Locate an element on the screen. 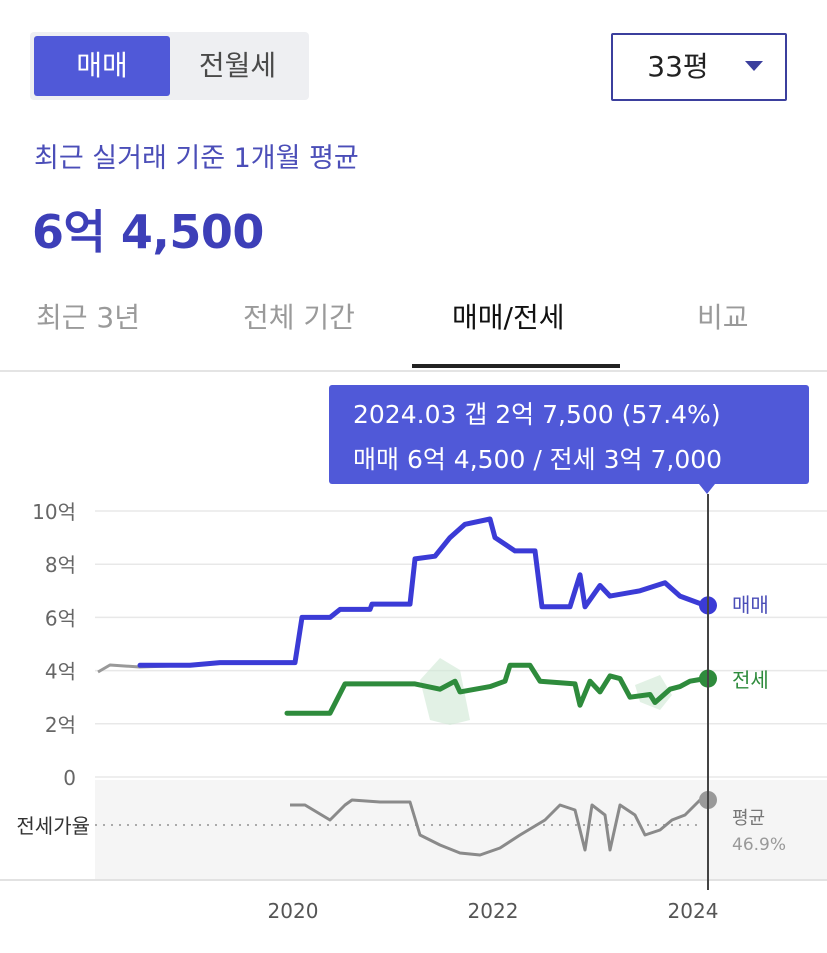  tab-all-period: 전체 기간 is located at coordinates (299, 317).